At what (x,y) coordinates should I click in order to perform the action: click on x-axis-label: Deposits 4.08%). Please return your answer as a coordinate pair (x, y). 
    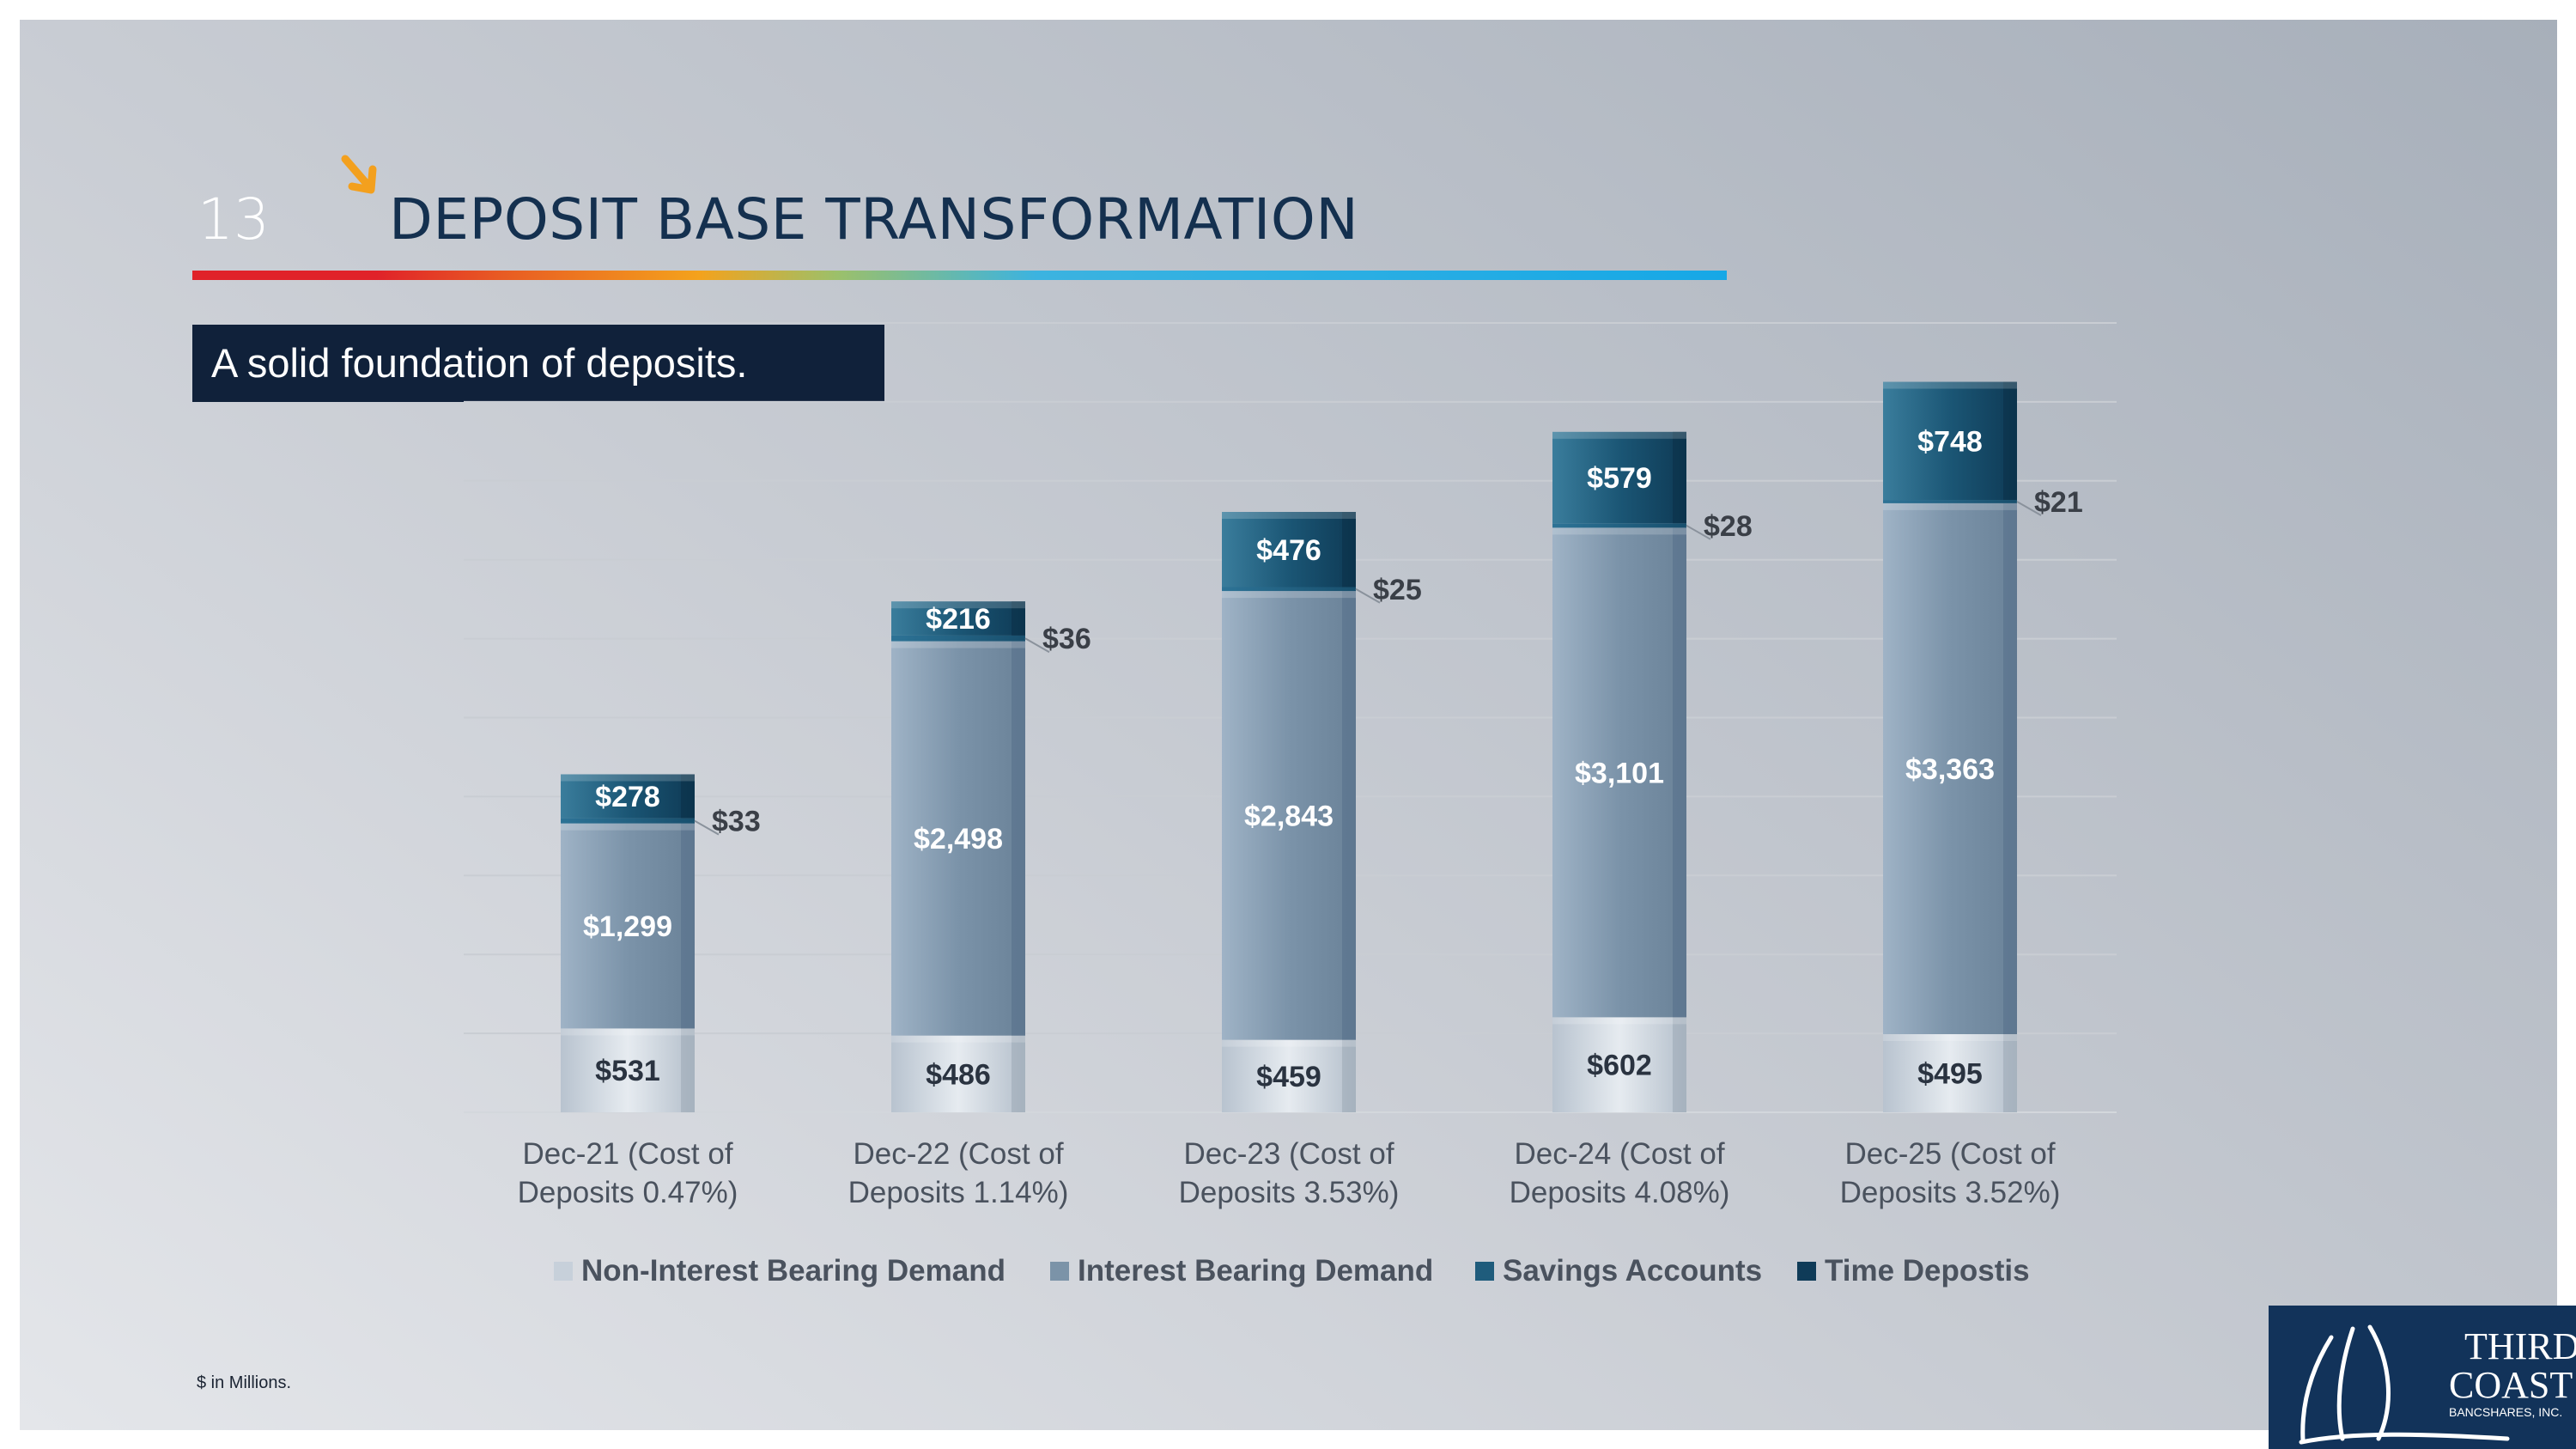
    Looking at the image, I should click on (1620, 1192).